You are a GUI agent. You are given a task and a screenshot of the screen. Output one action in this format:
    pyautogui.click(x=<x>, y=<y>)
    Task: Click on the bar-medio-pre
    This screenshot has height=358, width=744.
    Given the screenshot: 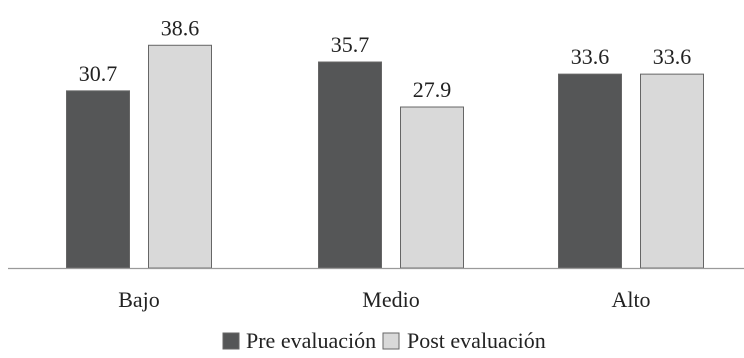 What is the action you would take?
    pyautogui.click(x=350, y=165)
    